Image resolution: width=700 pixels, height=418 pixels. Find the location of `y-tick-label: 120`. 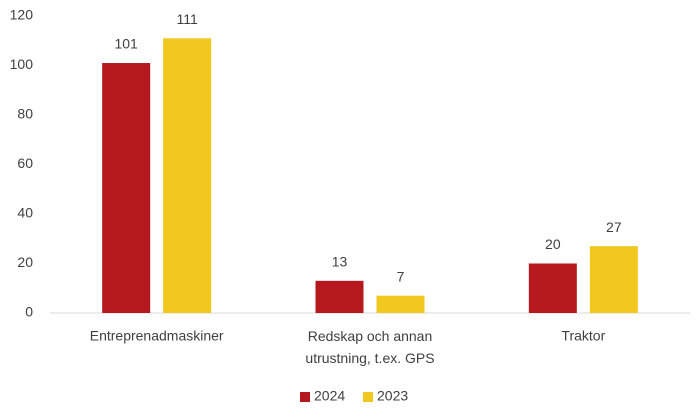

y-tick-label: 120 is located at coordinates (22, 15).